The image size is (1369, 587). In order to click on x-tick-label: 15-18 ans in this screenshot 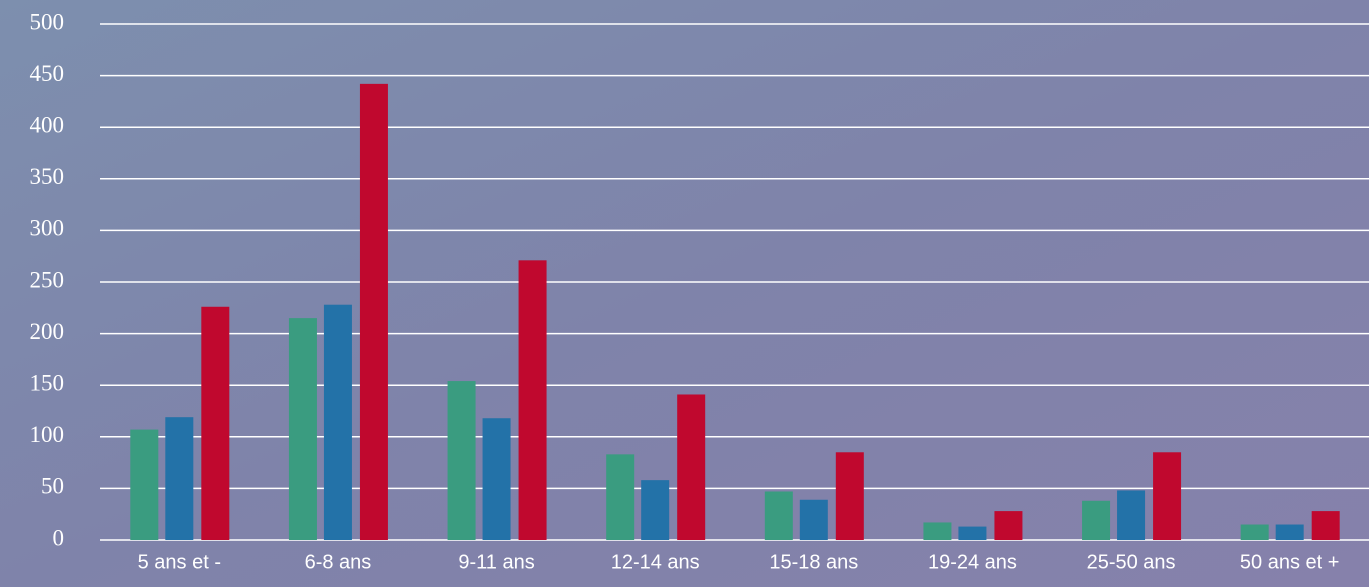, I will do `click(813, 562)`.